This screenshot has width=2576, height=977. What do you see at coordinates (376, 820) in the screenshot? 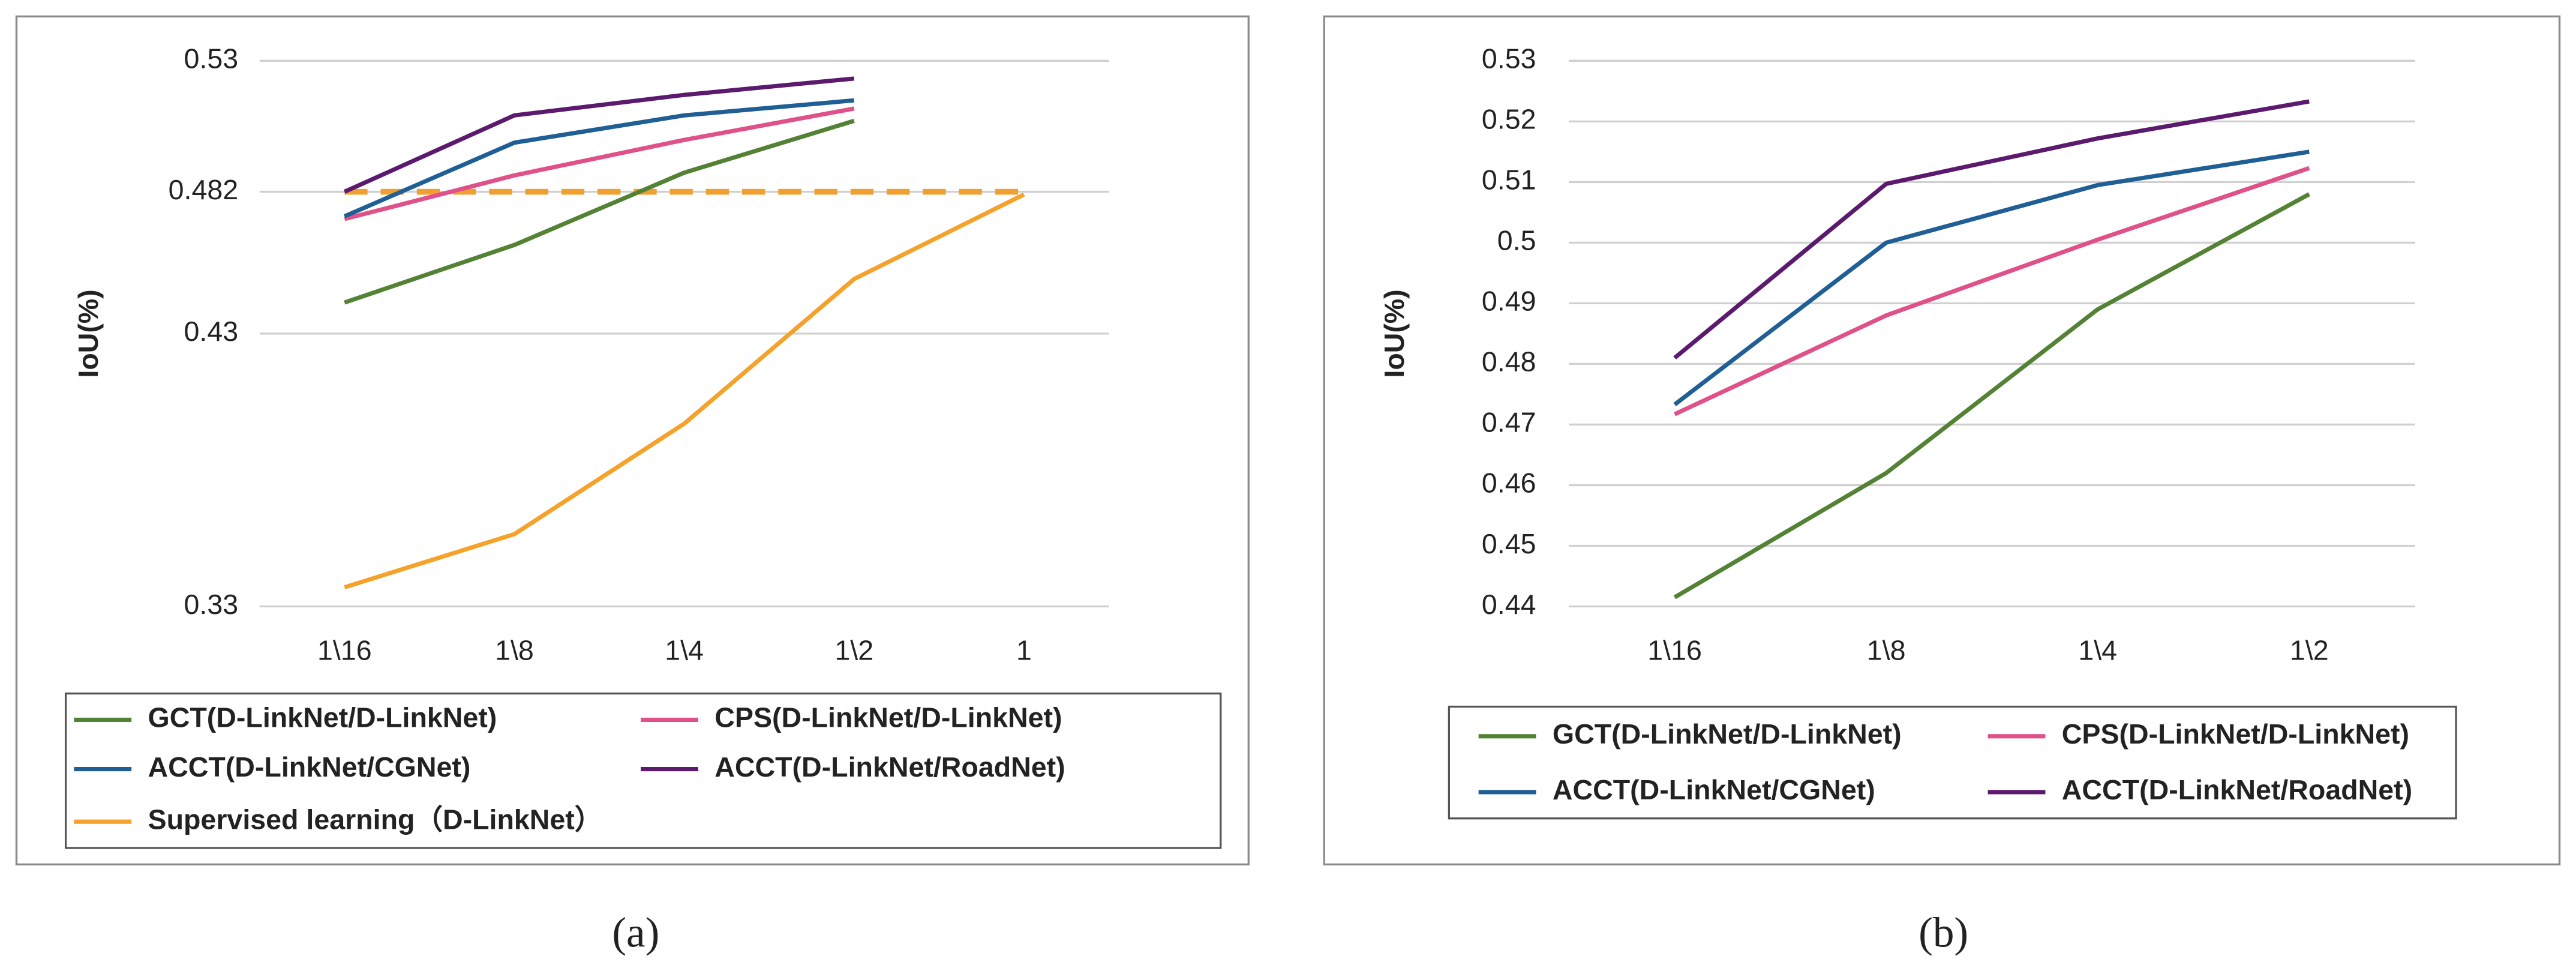
I see `legend-label: Supervised learning（D-LinkNet）` at bounding box center [376, 820].